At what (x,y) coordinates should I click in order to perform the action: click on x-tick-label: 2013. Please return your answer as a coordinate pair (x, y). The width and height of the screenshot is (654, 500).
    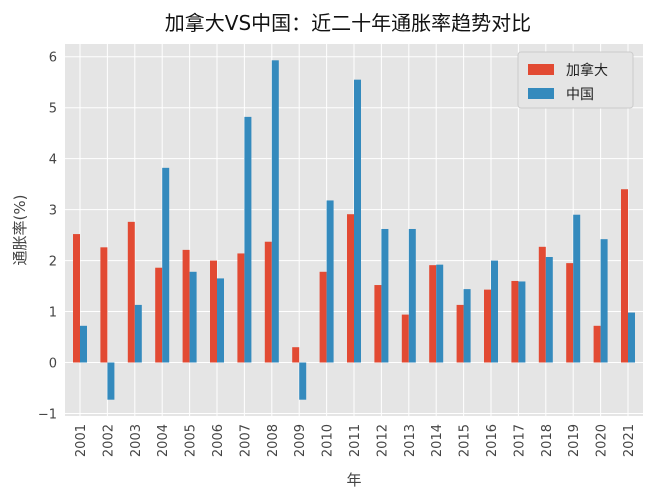
    Looking at the image, I should click on (410, 440).